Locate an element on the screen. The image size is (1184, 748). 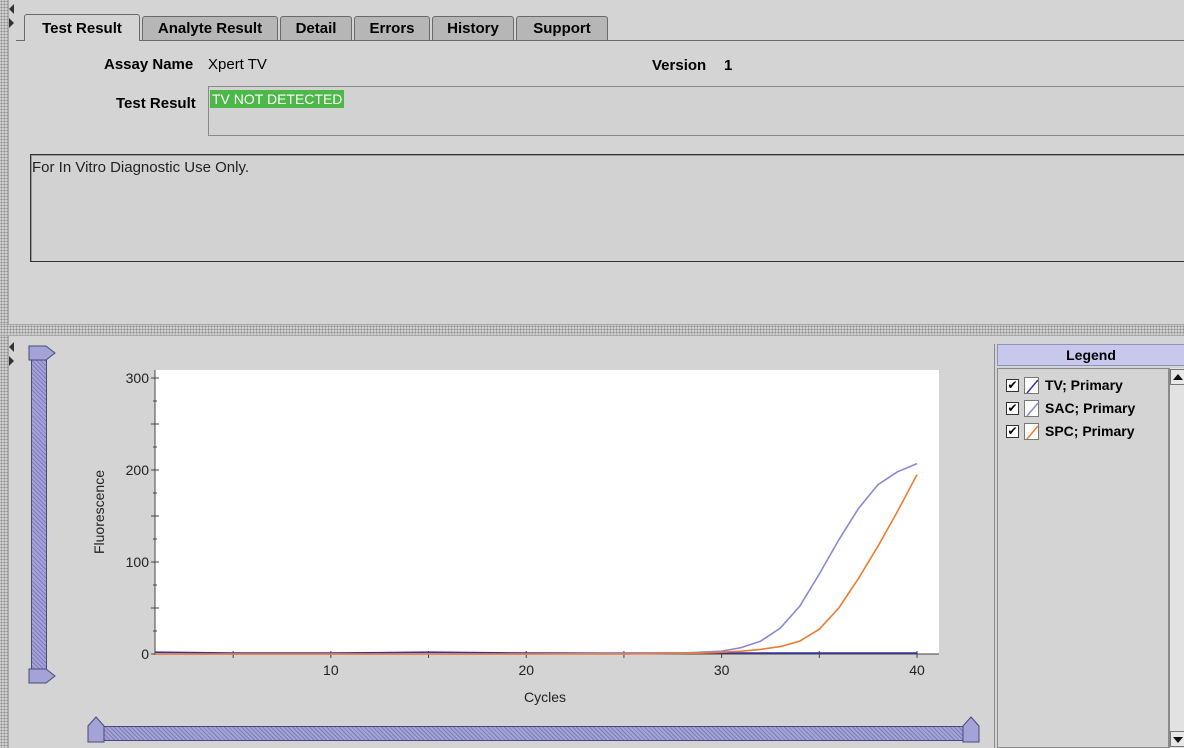
series-line-tv is located at coordinates (535, 652).